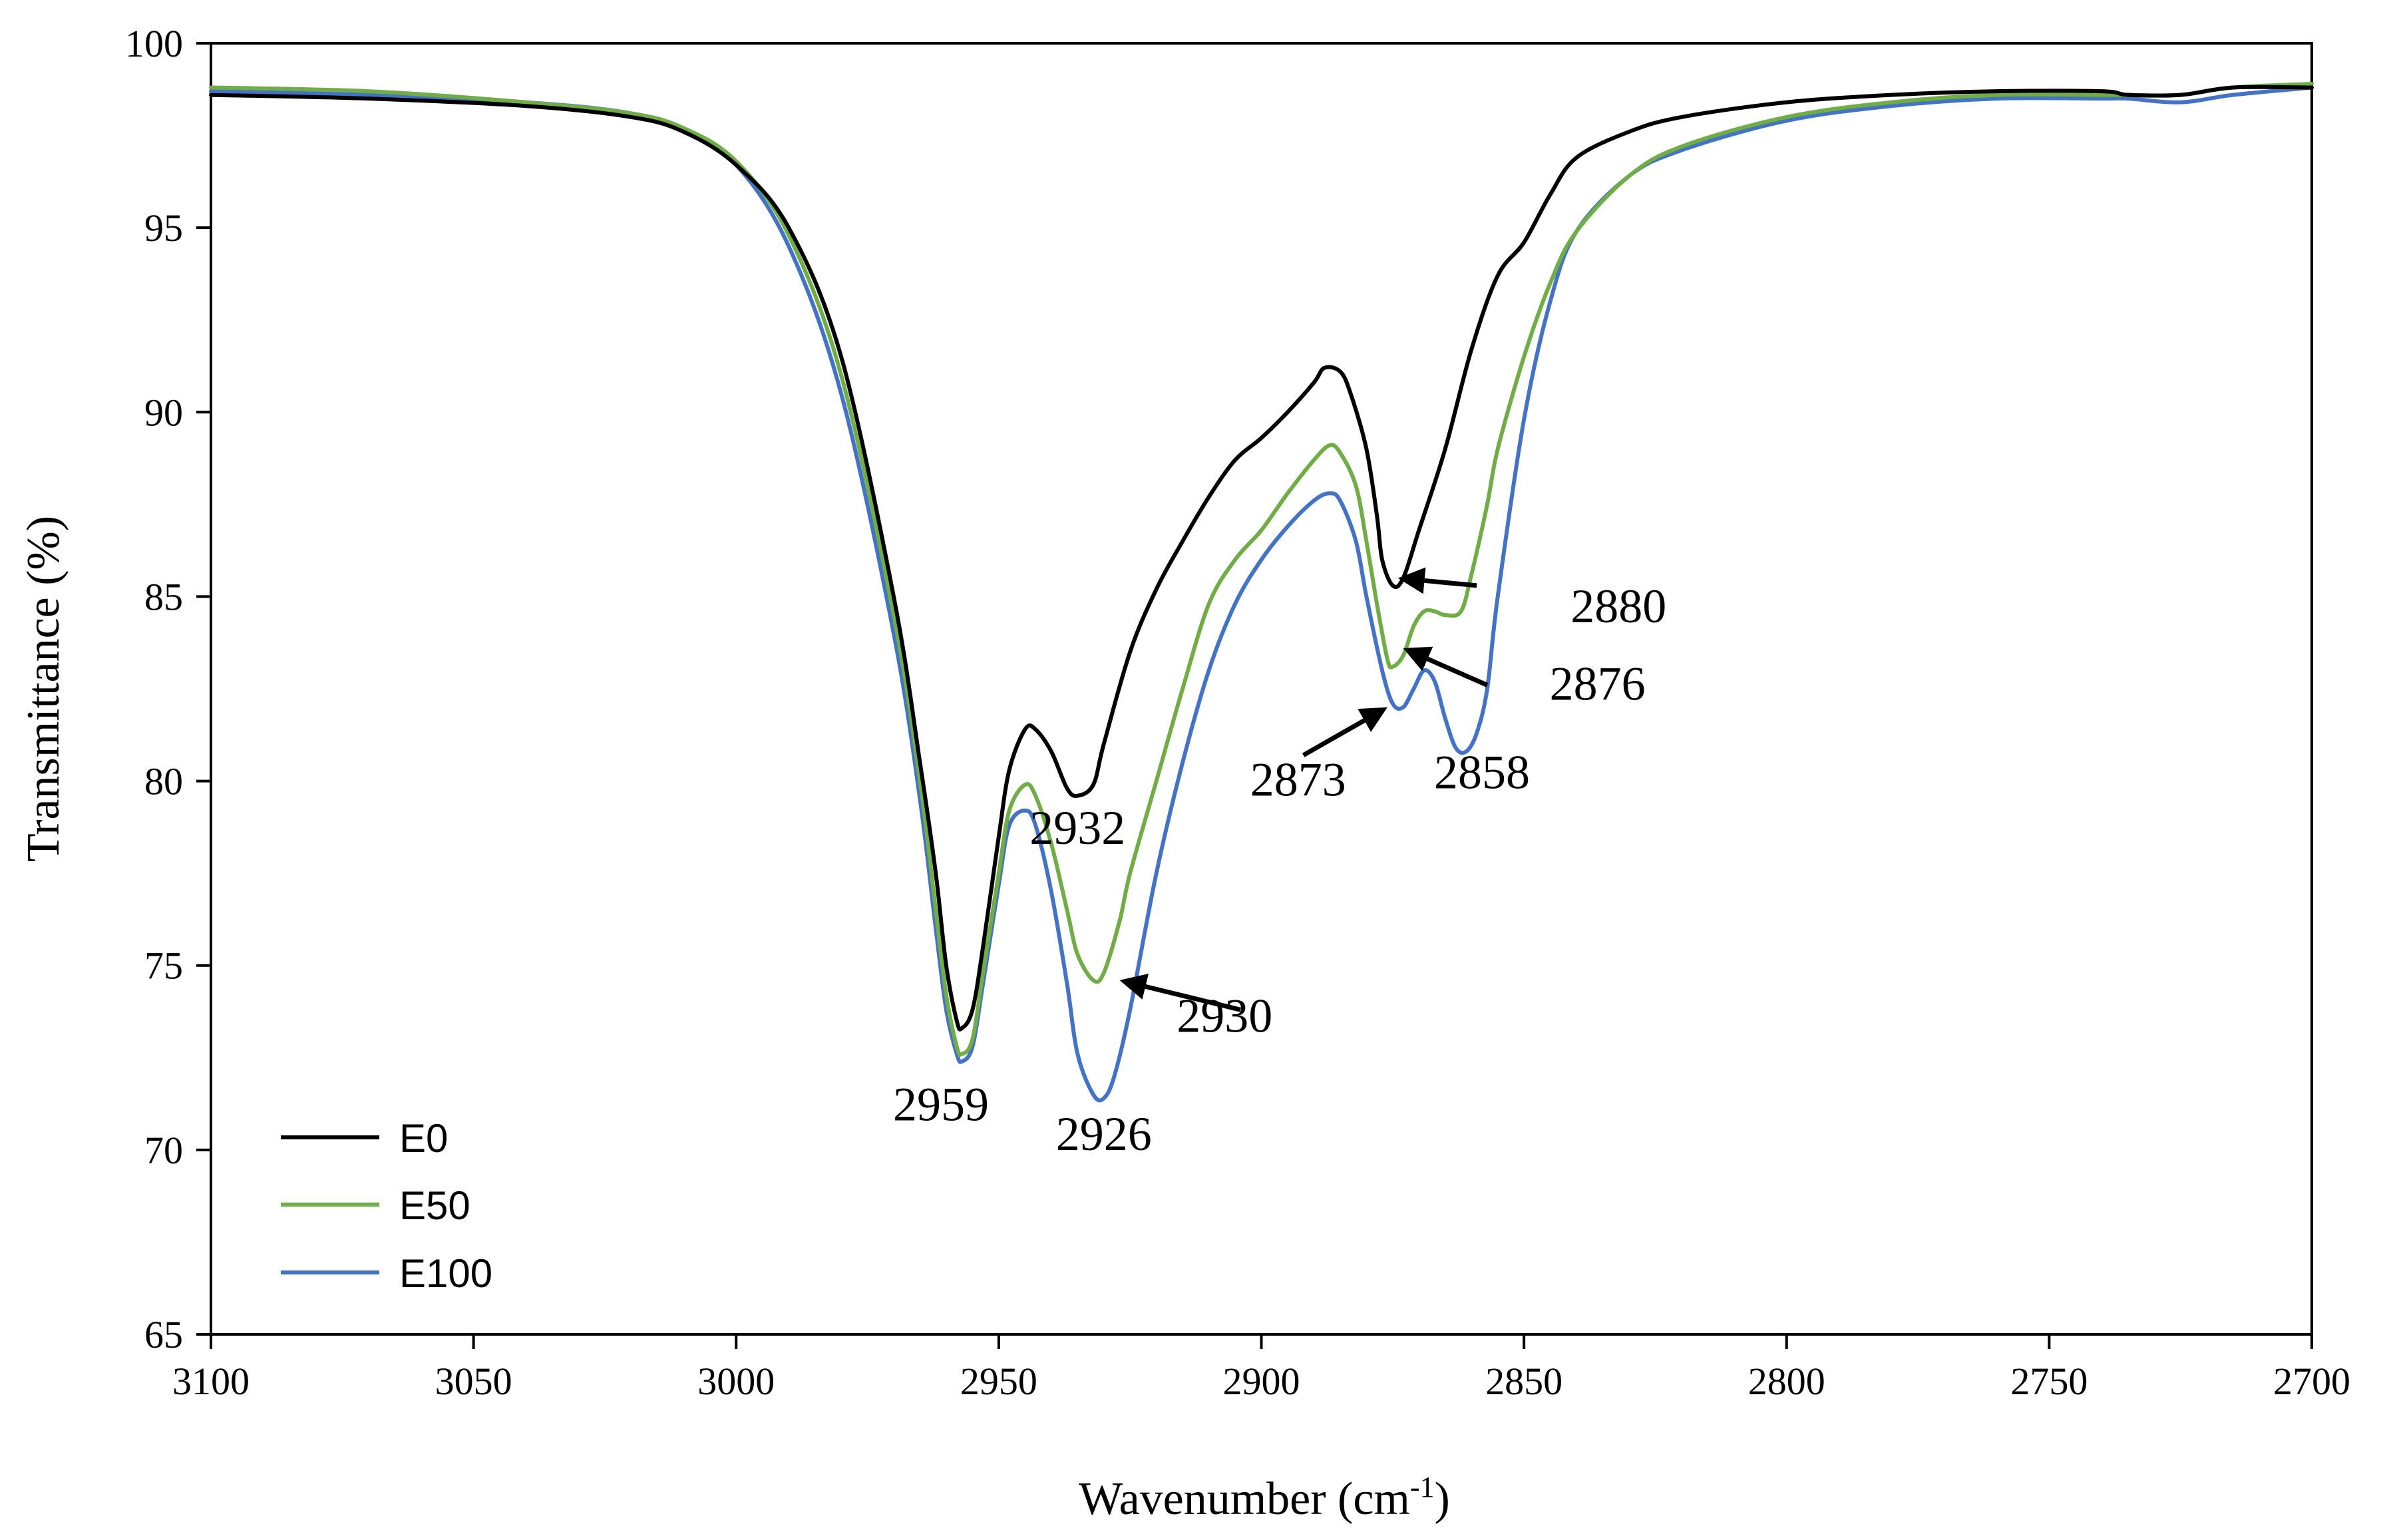 This screenshot has height=1540, width=2381. Describe the element at coordinates (154, 43) in the screenshot. I see `y-tick-label: 100` at that location.